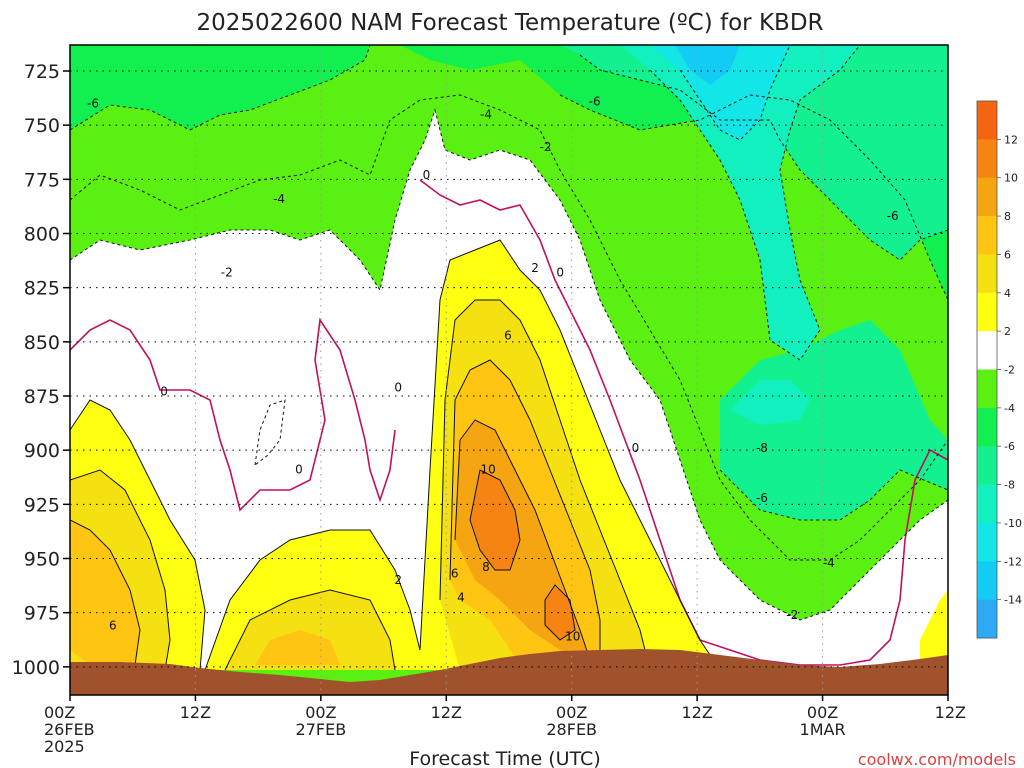 Image resolution: width=1024 pixels, height=768 pixels. Describe the element at coordinates (42, 289) in the screenshot. I see `y-tick-label: 825` at that location.